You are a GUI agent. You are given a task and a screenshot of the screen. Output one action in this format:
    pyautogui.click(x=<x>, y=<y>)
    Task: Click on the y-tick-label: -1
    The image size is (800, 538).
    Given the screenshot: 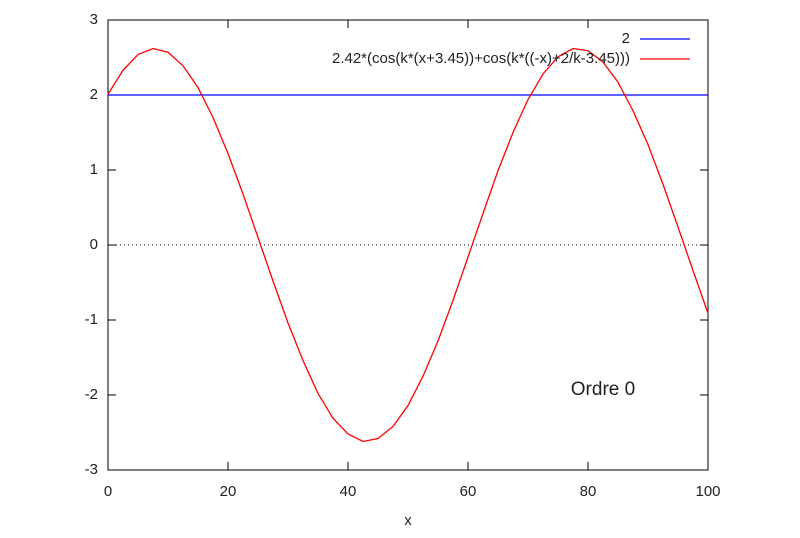 What is the action you would take?
    pyautogui.click(x=91, y=319)
    